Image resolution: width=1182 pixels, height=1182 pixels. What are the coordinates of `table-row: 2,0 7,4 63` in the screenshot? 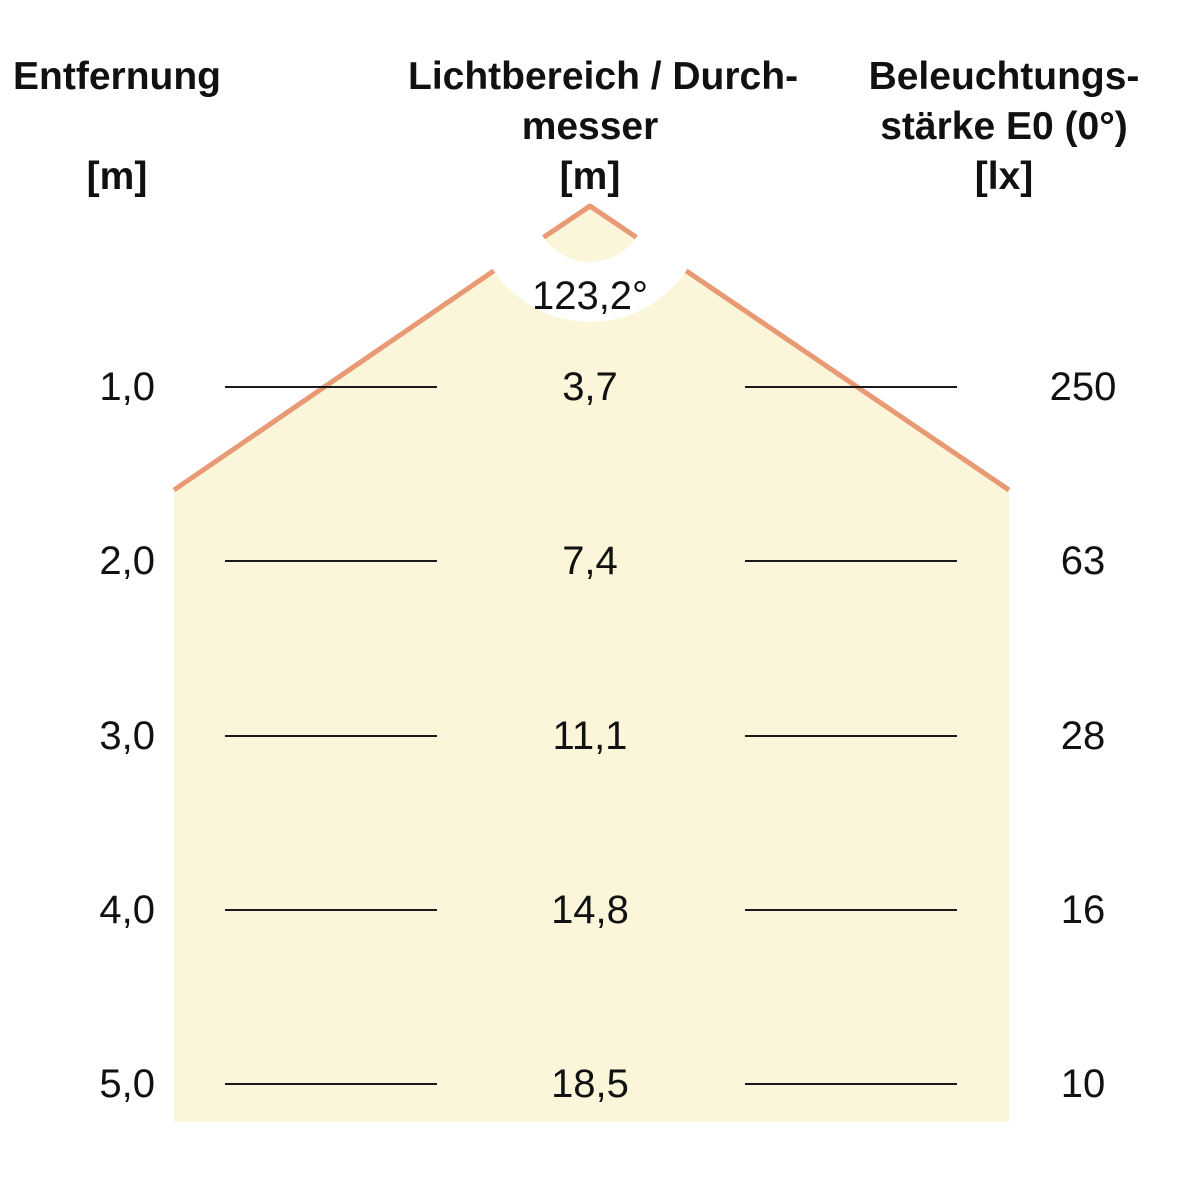 It's located at (591, 561).